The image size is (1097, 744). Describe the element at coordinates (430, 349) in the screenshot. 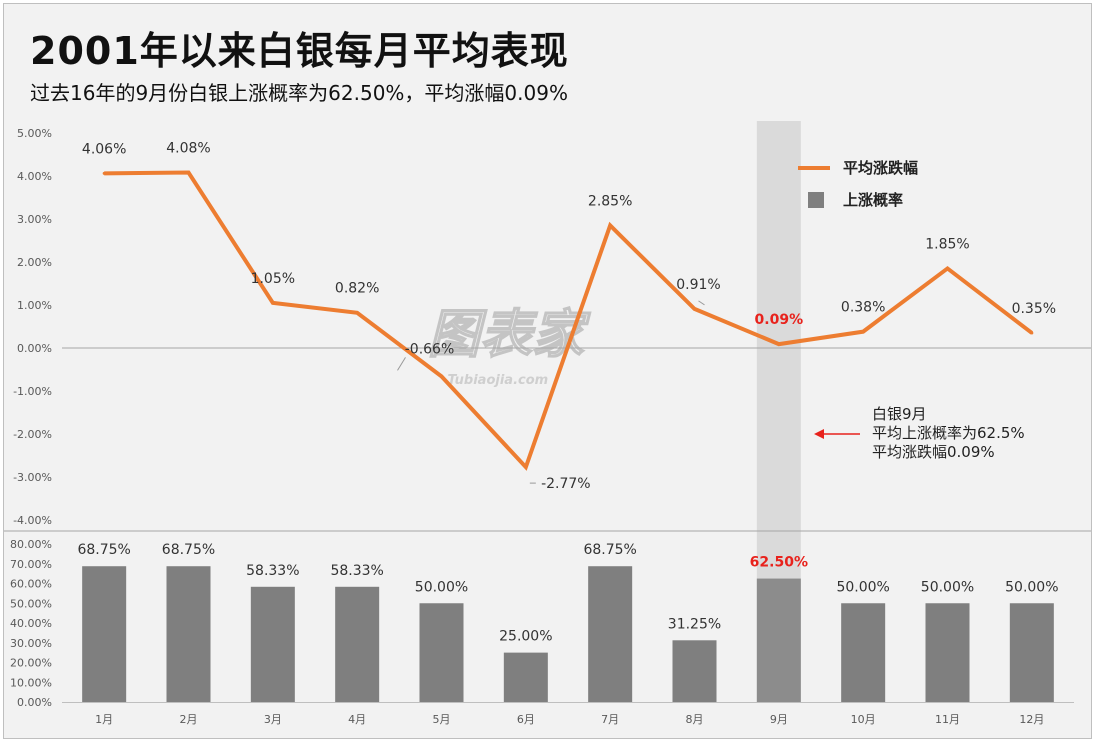

I see `line-label: -0.66%` at that location.